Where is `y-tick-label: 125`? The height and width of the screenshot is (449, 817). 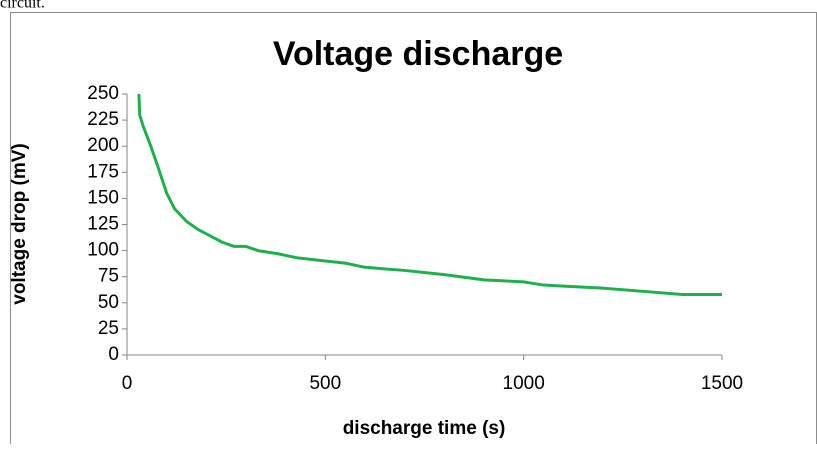 y-tick-label: 125 is located at coordinates (103, 224).